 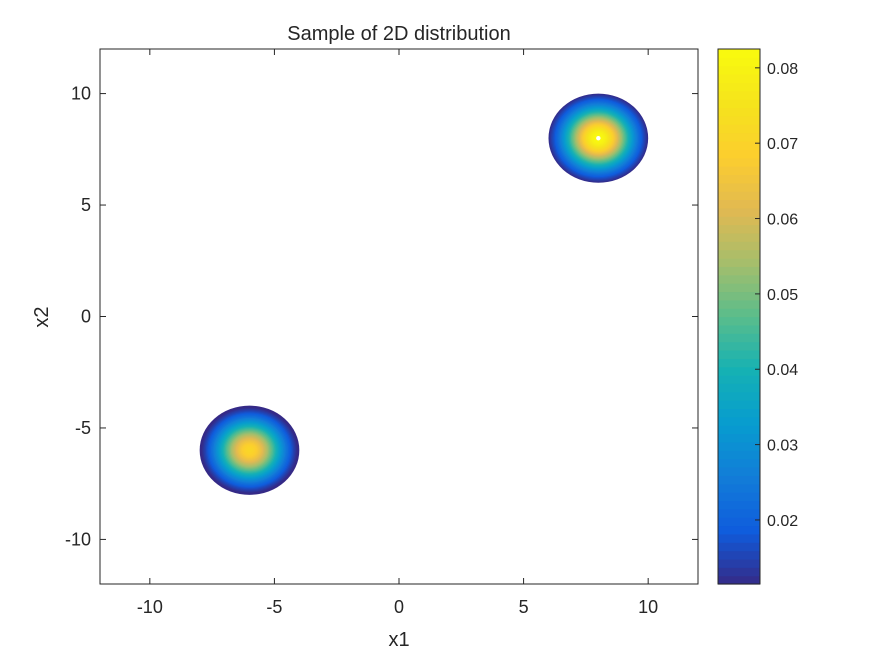 I want to click on chart-title: Sample of 2D distribution, so click(x=398, y=34).